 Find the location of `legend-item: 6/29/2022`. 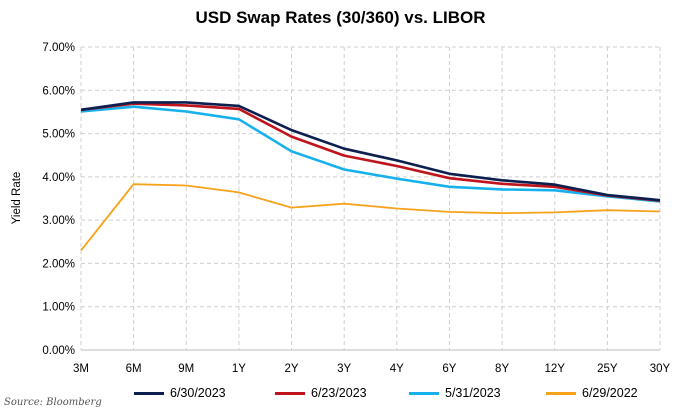

legend-item: 6/29/2022 is located at coordinates (592, 393).